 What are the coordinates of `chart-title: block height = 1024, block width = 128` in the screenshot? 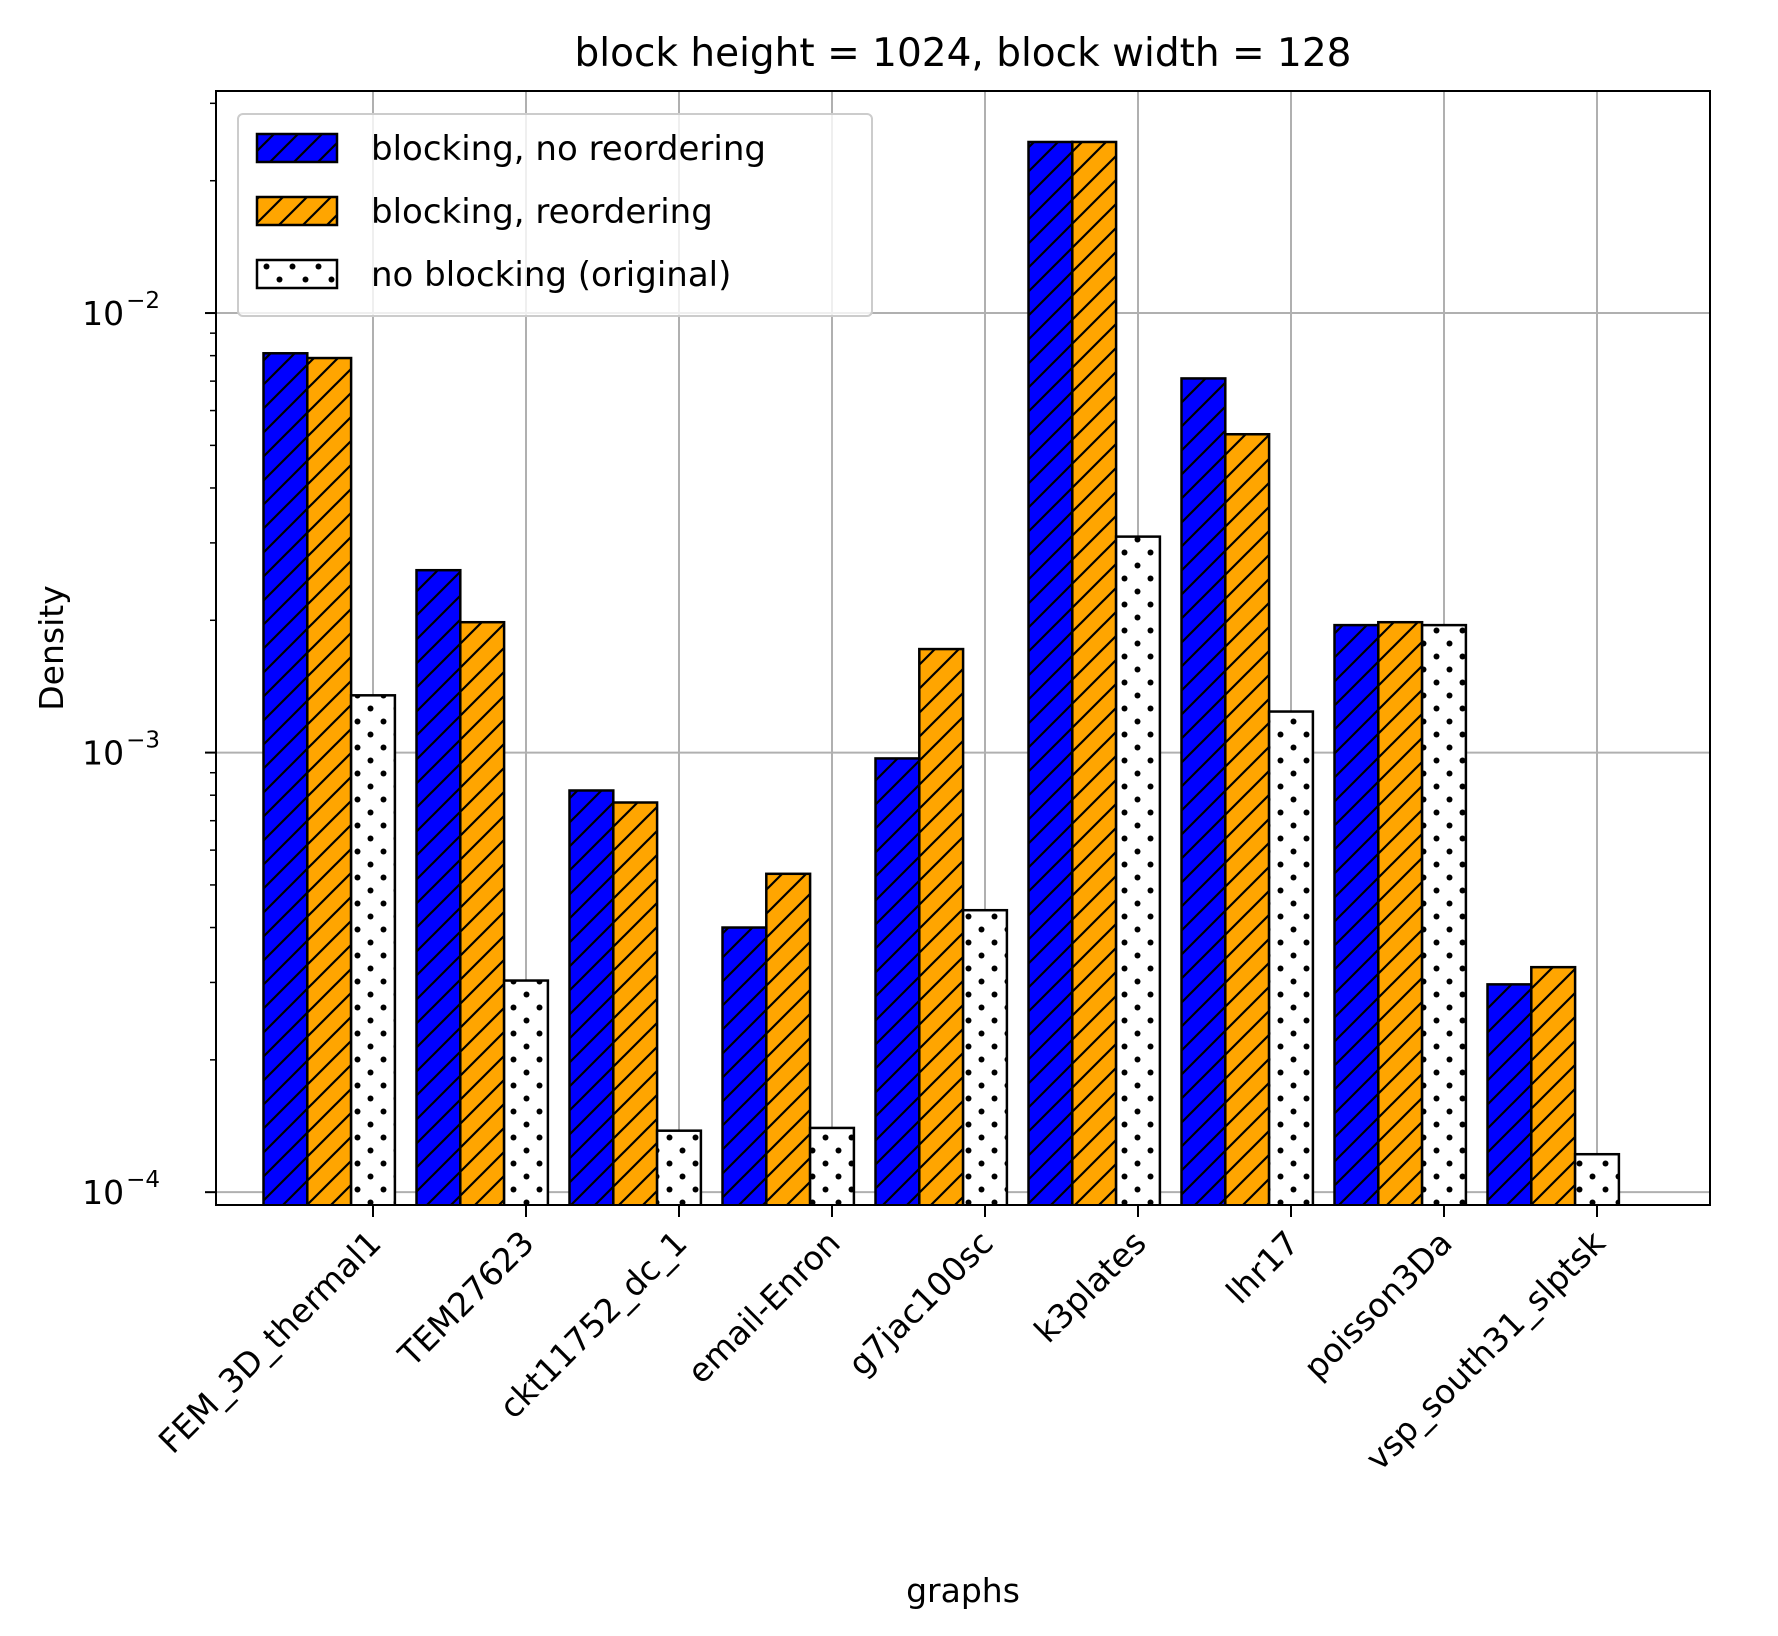 It's located at (963, 53).